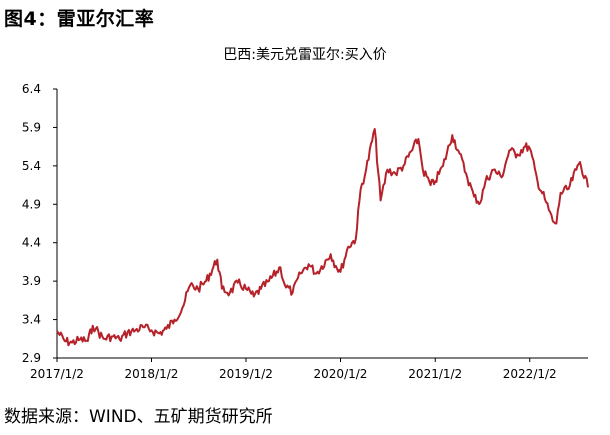 The width and height of the screenshot is (610, 435). I want to click on y-tick-label: 5.4, so click(31, 166).